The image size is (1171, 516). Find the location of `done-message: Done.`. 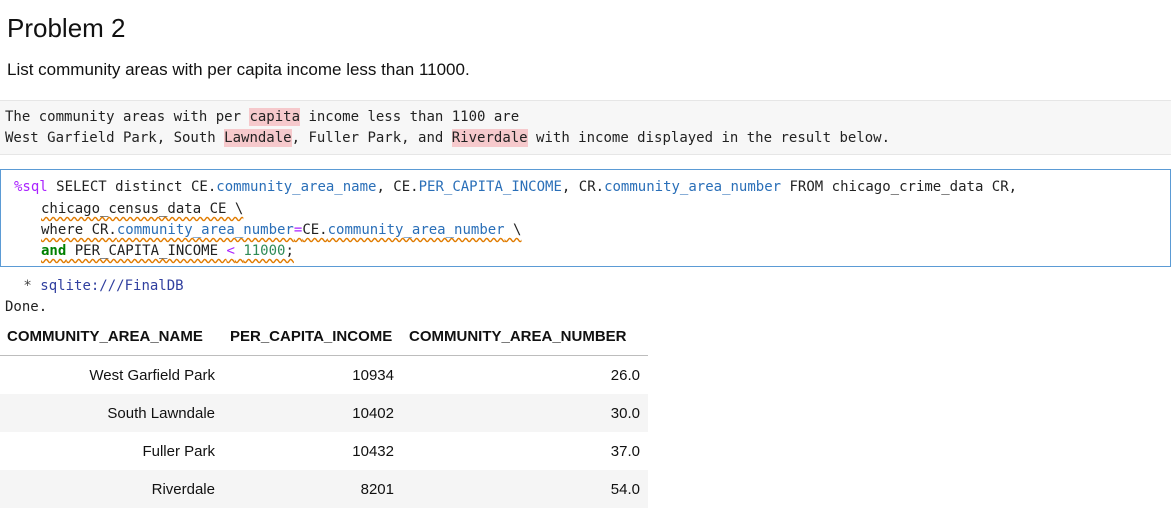

done-message: Done. is located at coordinates (26, 307).